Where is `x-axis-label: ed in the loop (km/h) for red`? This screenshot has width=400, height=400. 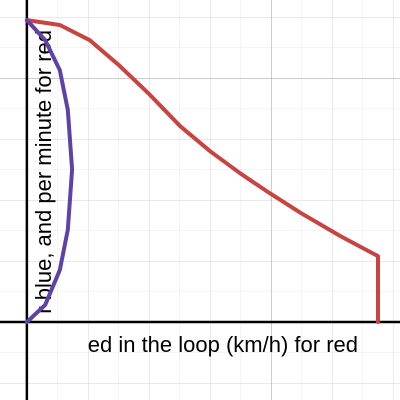 x-axis-label: ed in the loop (km/h) for red is located at coordinates (223, 344).